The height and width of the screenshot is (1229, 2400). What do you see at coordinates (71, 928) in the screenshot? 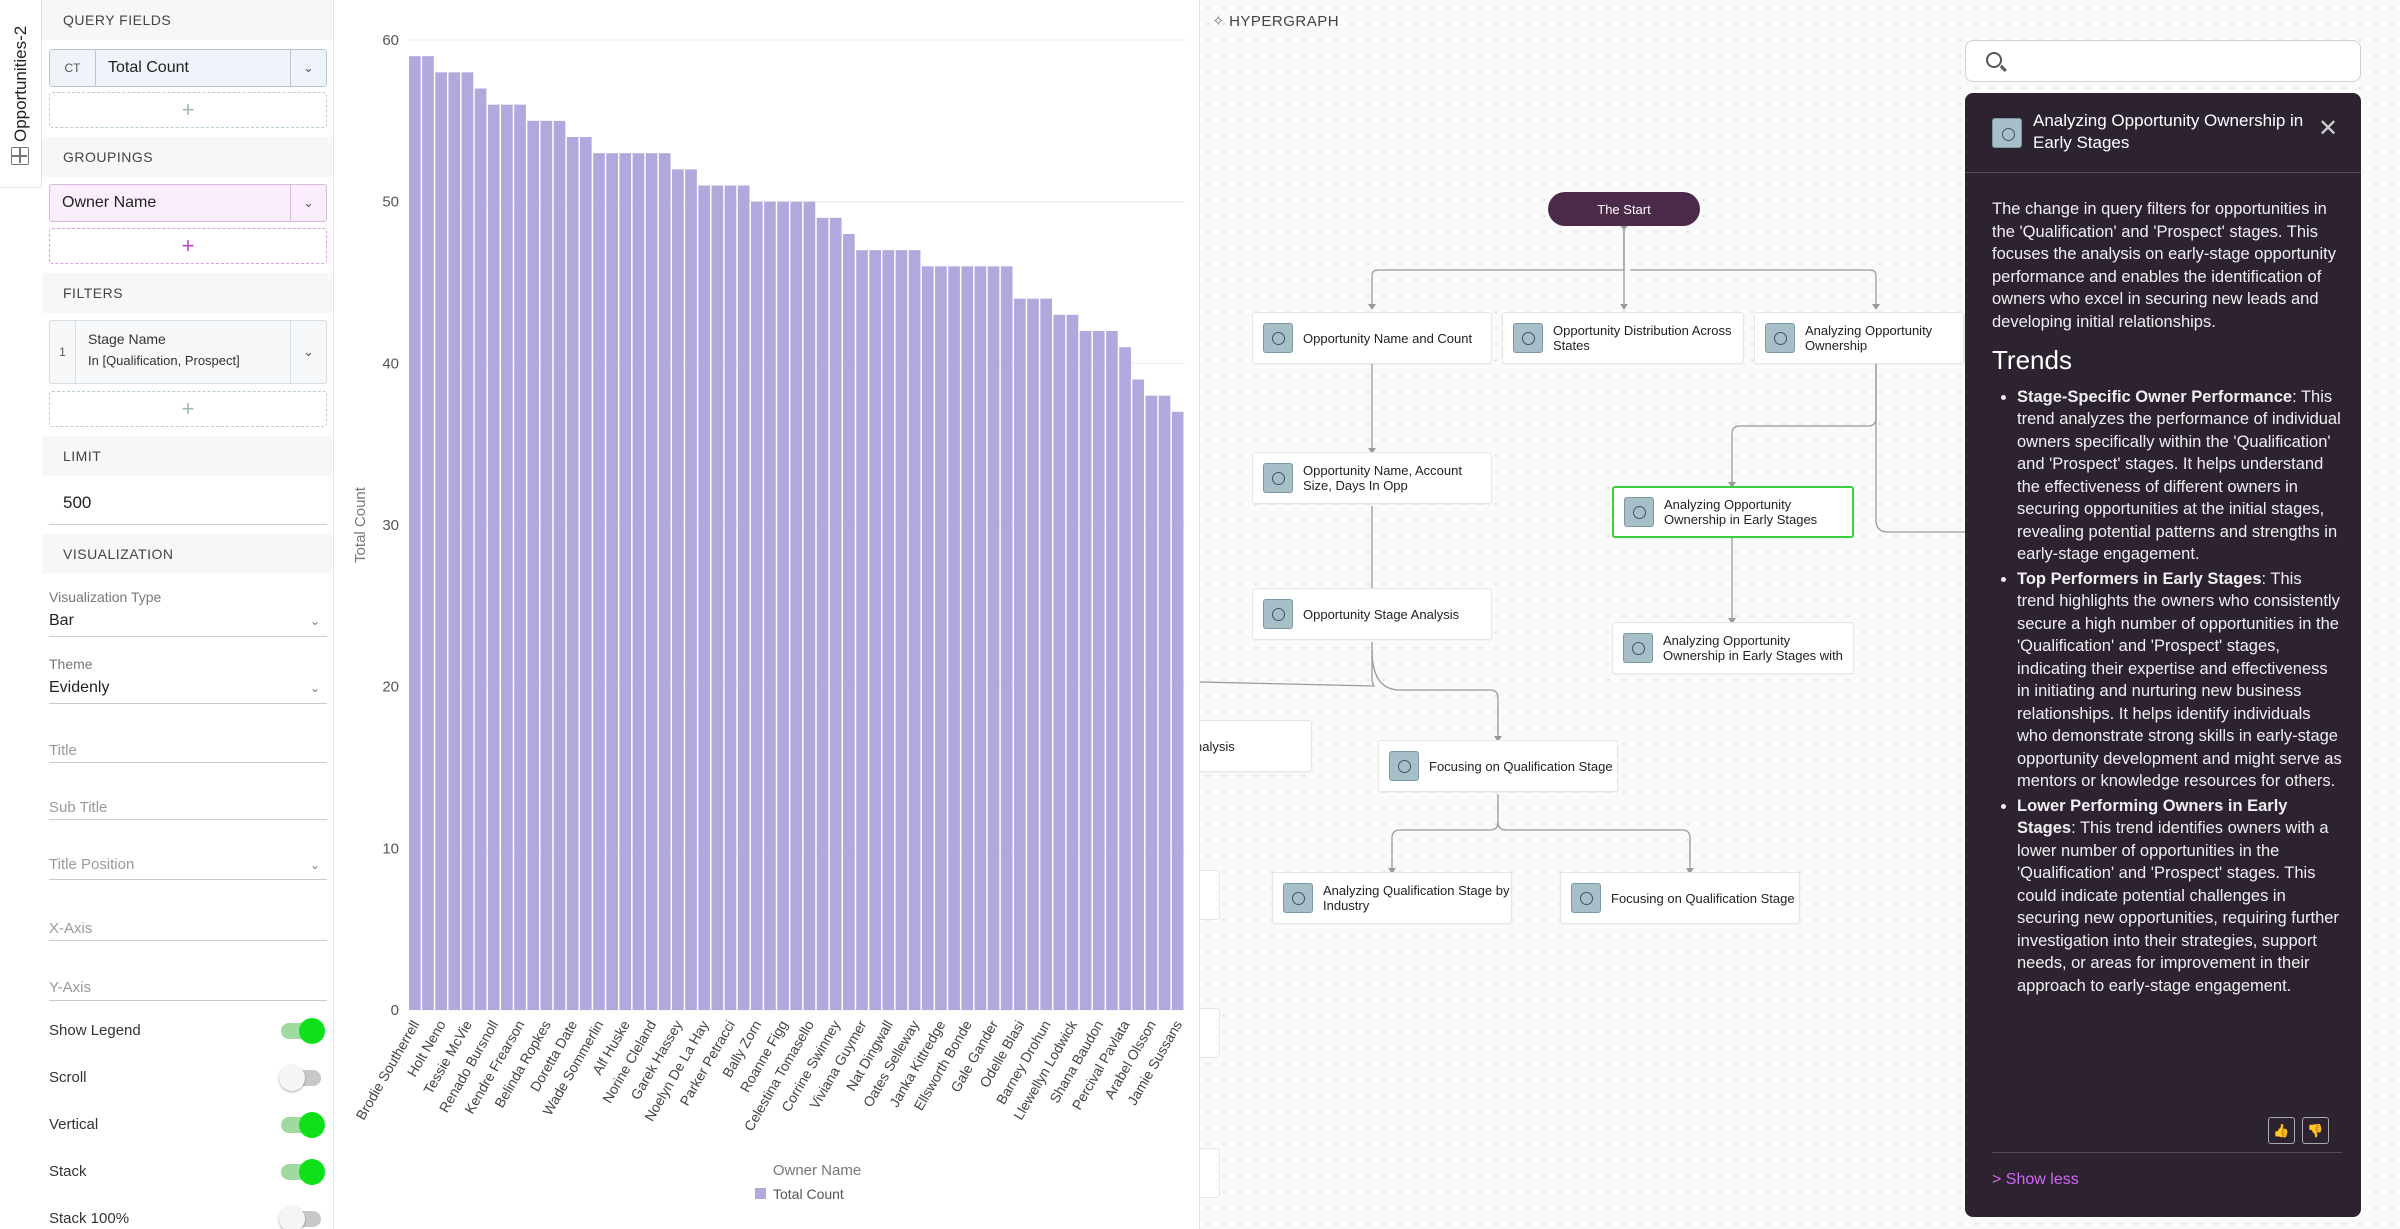
I see `x-axis-input: X-Axis` at bounding box center [71, 928].